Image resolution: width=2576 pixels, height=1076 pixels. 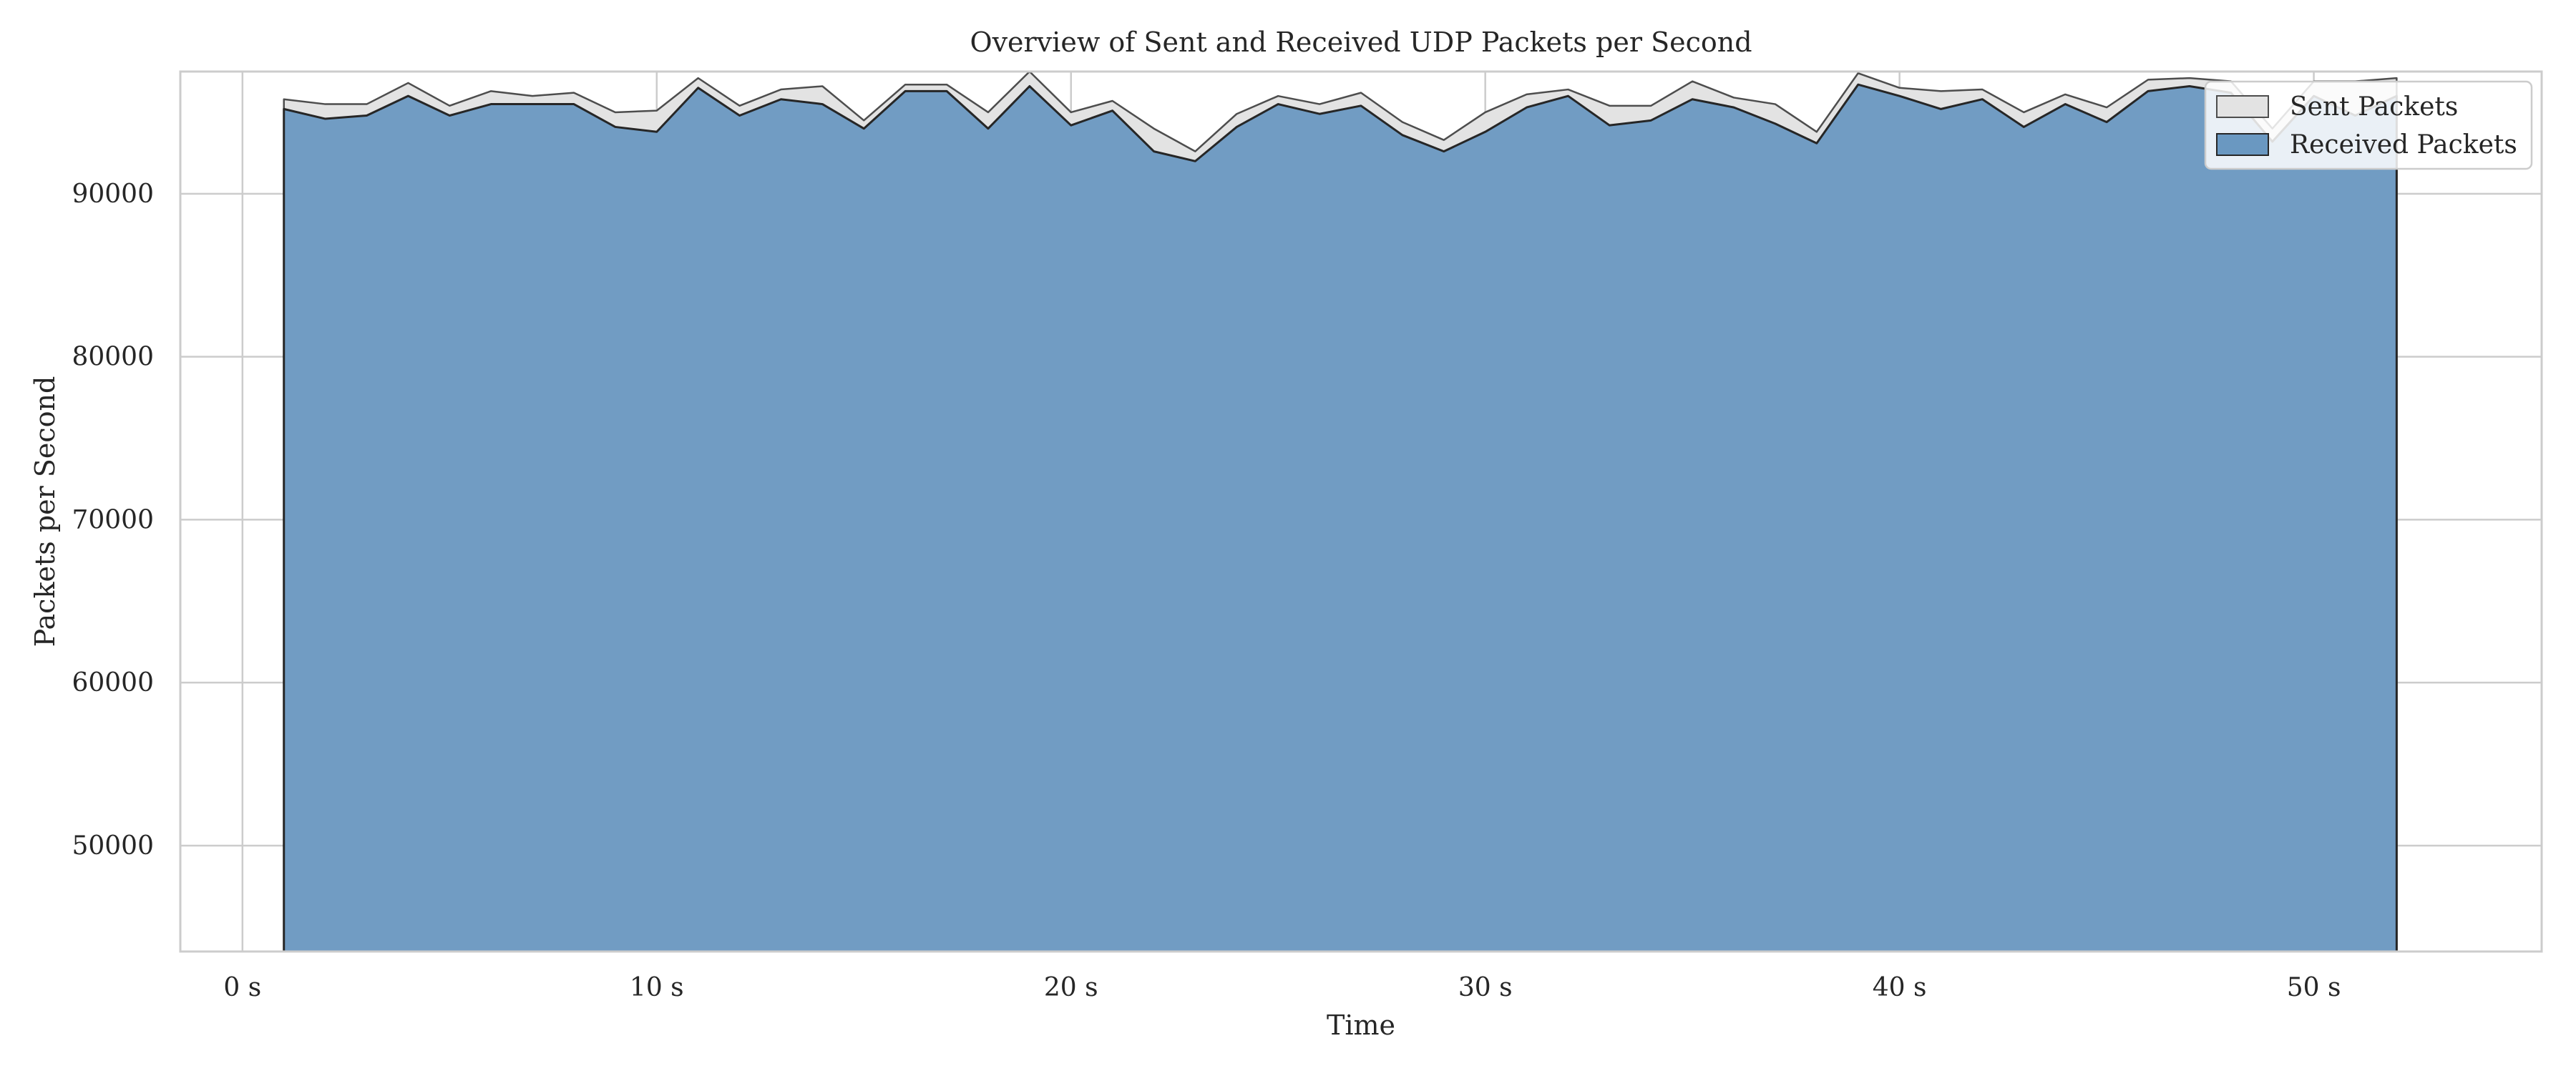 I want to click on legend-swatch-received, so click(x=2242, y=144).